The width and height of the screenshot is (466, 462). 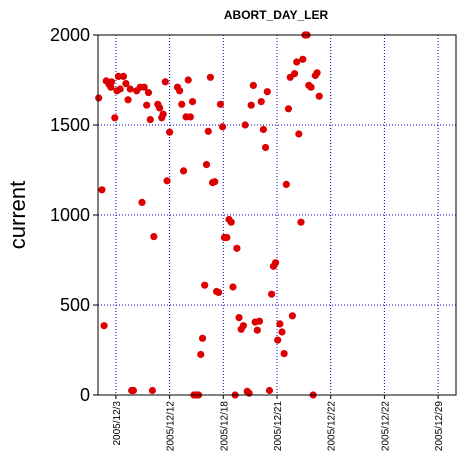 I want to click on y-tick-label: 0, so click(x=85, y=395).